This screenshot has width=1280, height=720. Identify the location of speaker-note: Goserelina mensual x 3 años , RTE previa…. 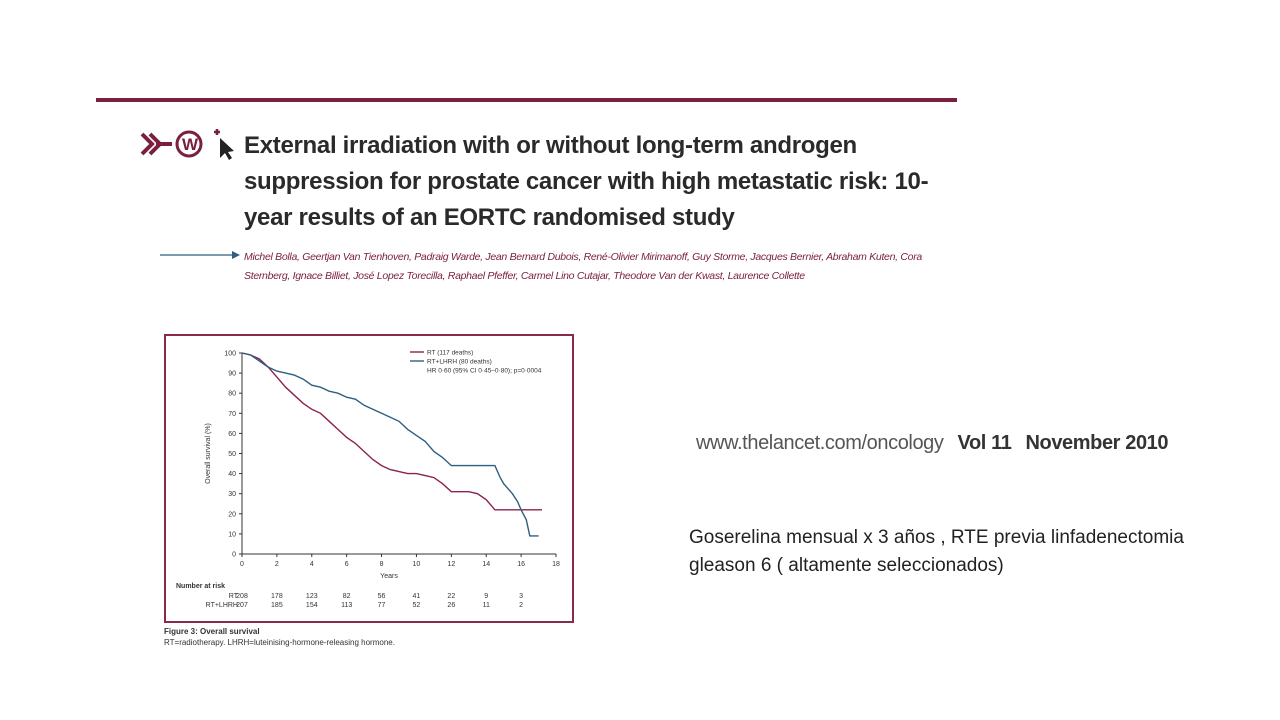
(936, 551).